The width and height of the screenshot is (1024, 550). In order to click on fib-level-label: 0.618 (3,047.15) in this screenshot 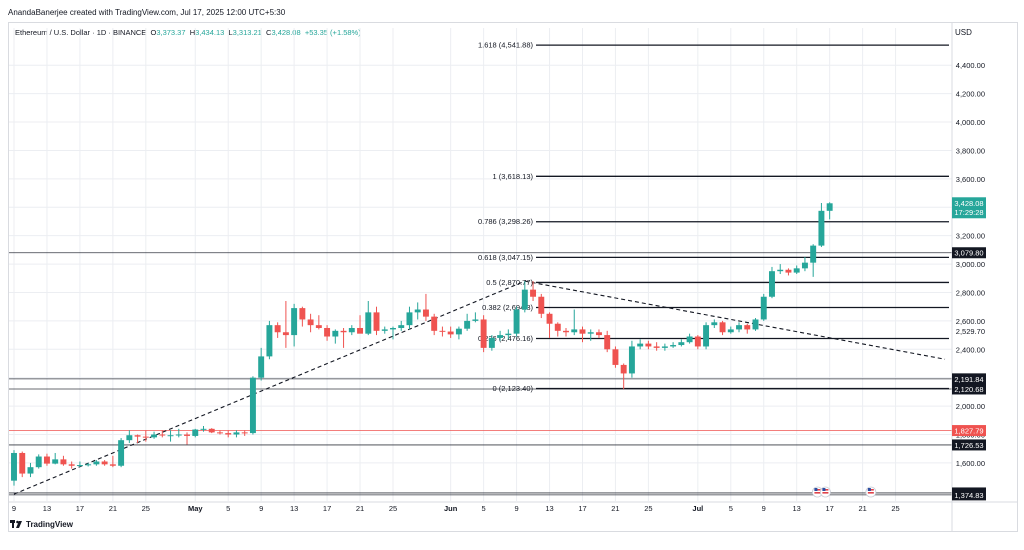, I will do `click(506, 257)`.